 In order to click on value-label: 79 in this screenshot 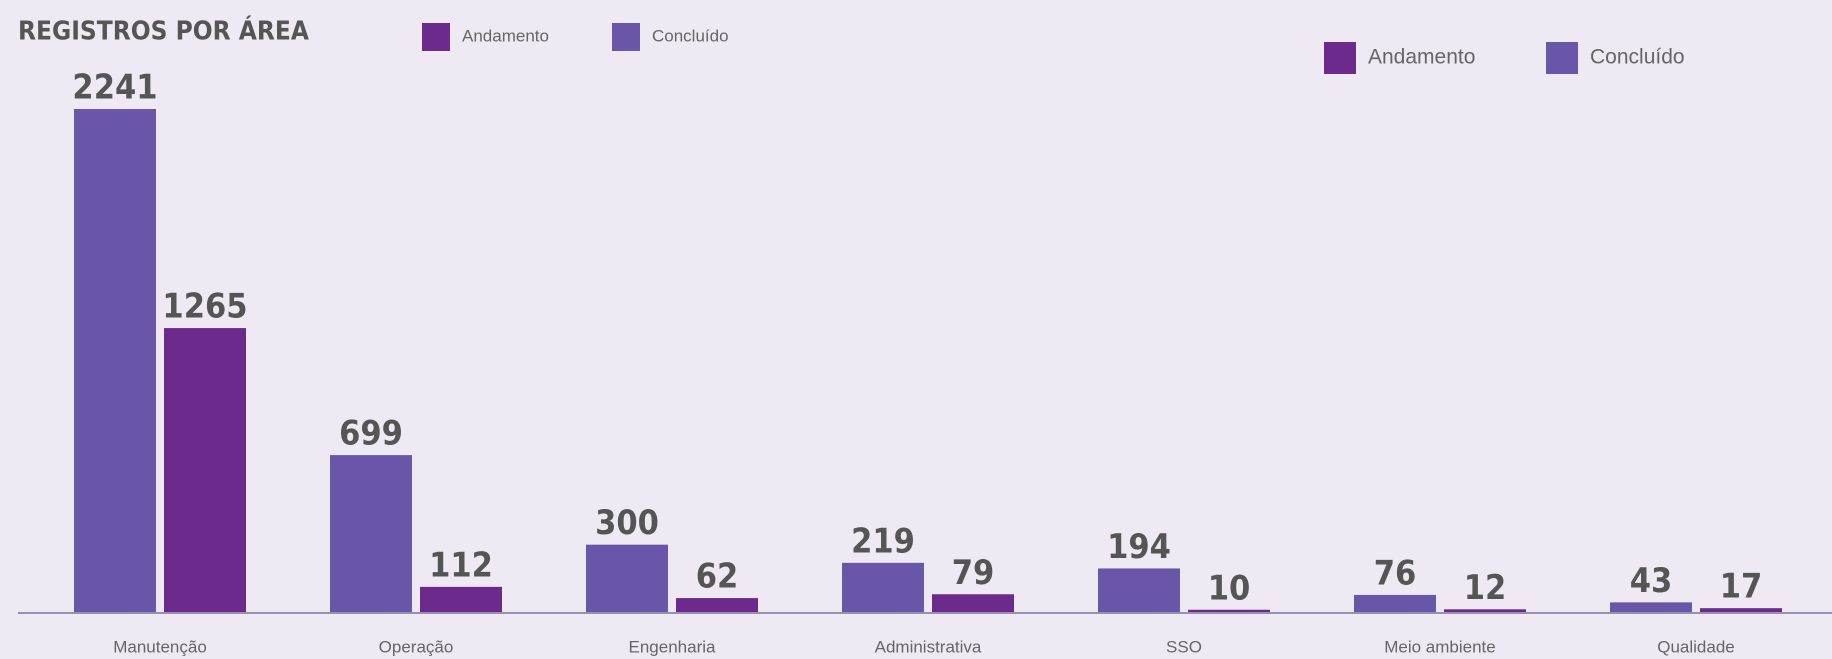, I will do `click(973, 573)`.